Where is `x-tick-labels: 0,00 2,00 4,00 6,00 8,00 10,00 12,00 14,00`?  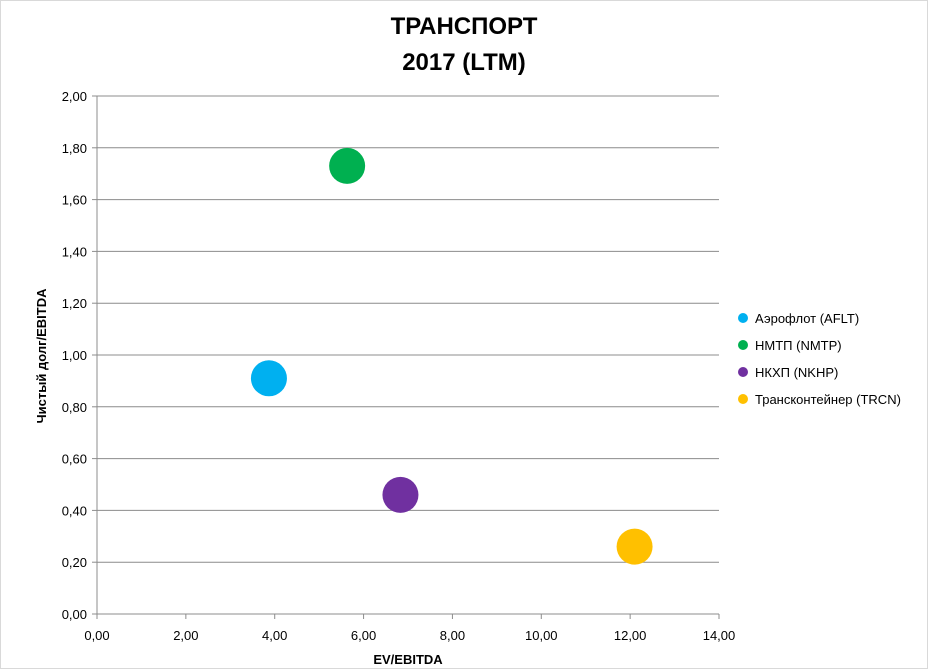 x-tick-labels: 0,00 2,00 4,00 6,00 8,00 10,00 12,00 14,00 is located at coordinates (409, 635).